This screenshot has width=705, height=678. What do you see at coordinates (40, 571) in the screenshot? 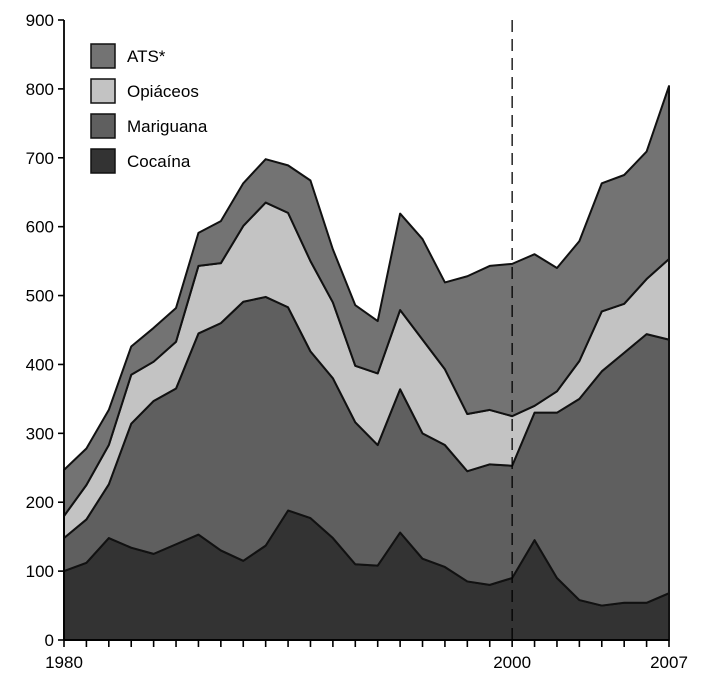
I see `y-tick-label: 100` at bounding box center [40, 571].